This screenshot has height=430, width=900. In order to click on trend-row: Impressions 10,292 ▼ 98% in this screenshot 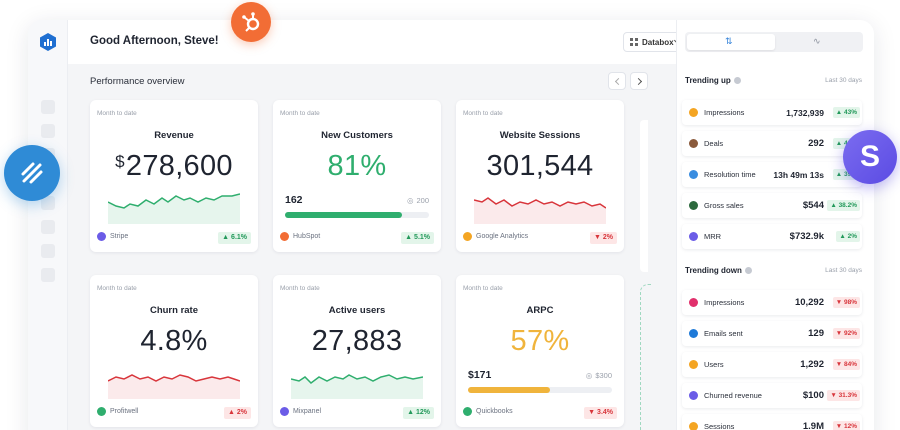, I will do `click(772, 302)`.